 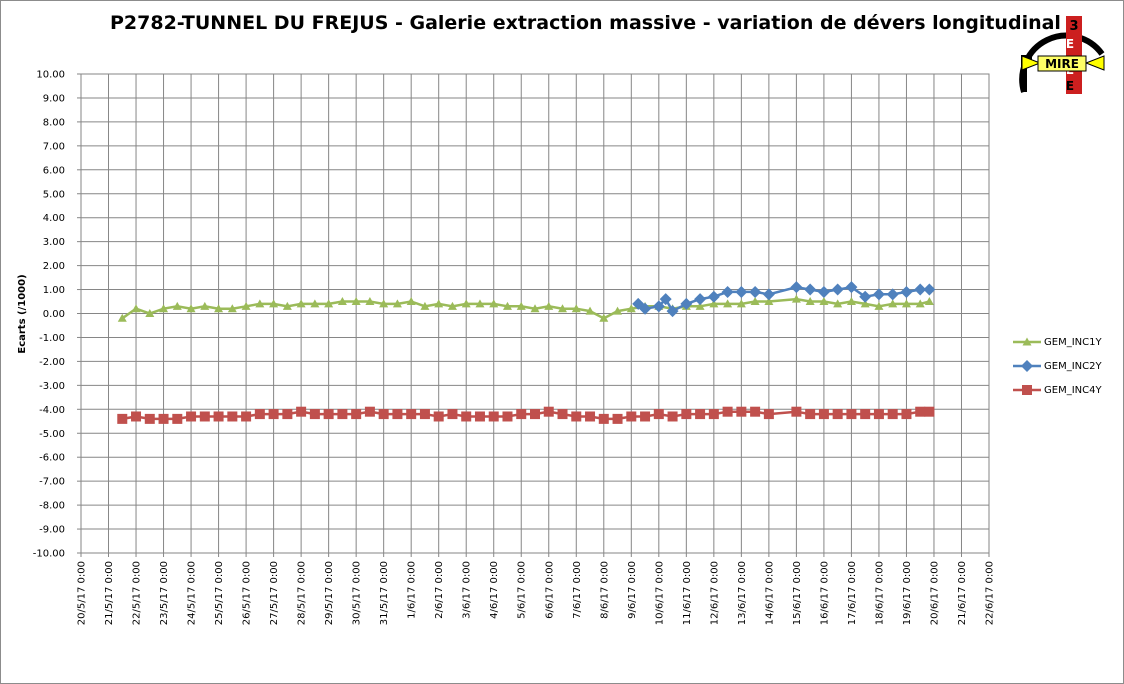 I want to click on x-tick-label: 23/5/17 0:00, so click(x=164, y=593).